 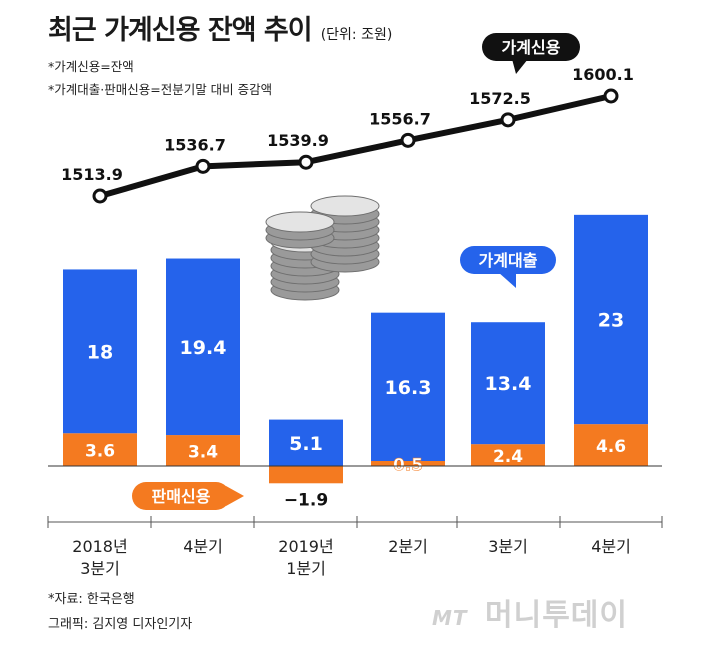 I want to click on line-legend-callout-text: 가계신용, so click(x=531, y=47).